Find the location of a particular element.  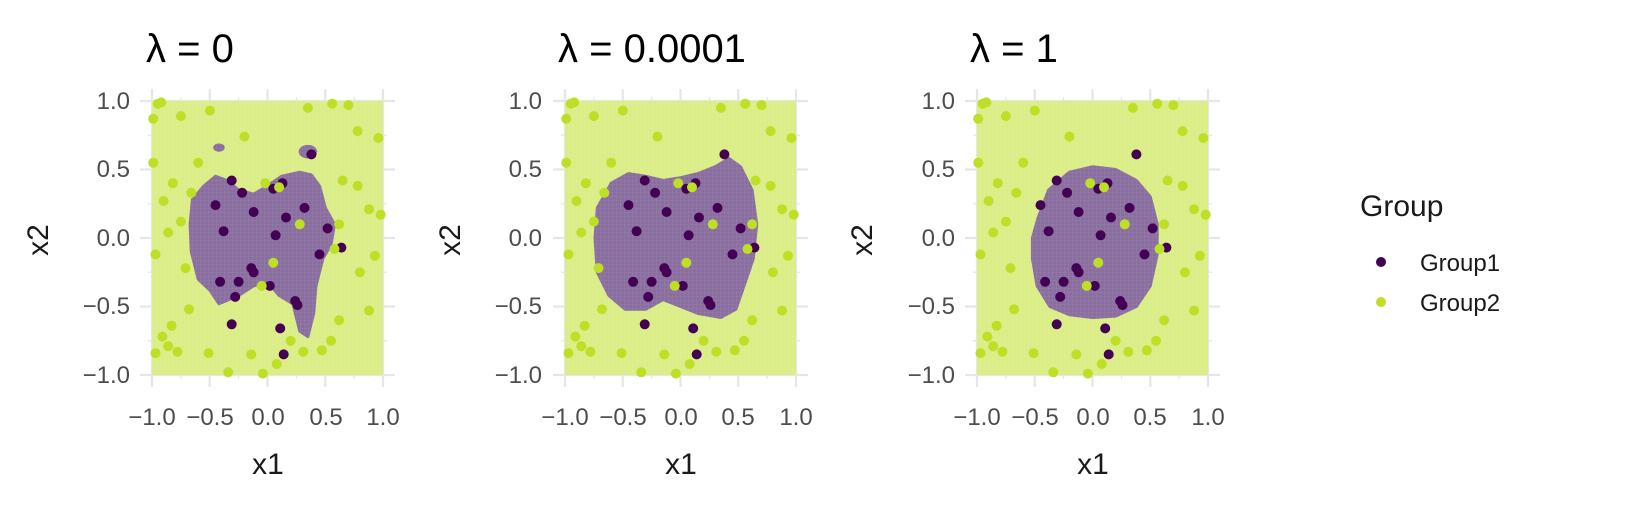

y-tick-label: 0.0 is located at coordinates (113, 238).